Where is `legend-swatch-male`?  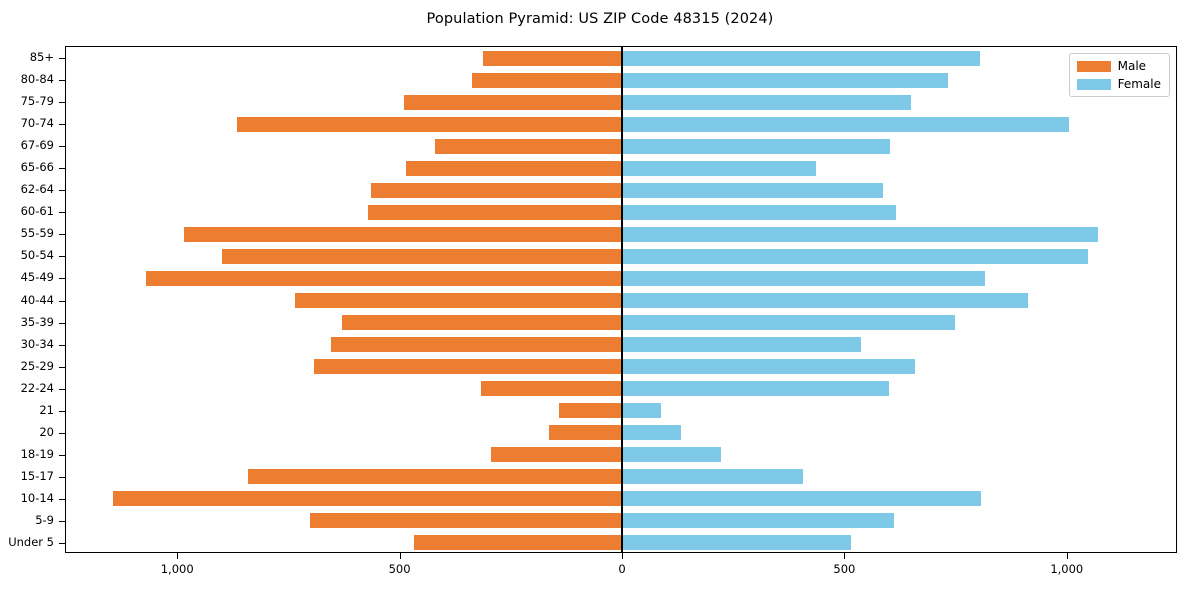 legend-swatch-male is located at coordinates (1093, 66).